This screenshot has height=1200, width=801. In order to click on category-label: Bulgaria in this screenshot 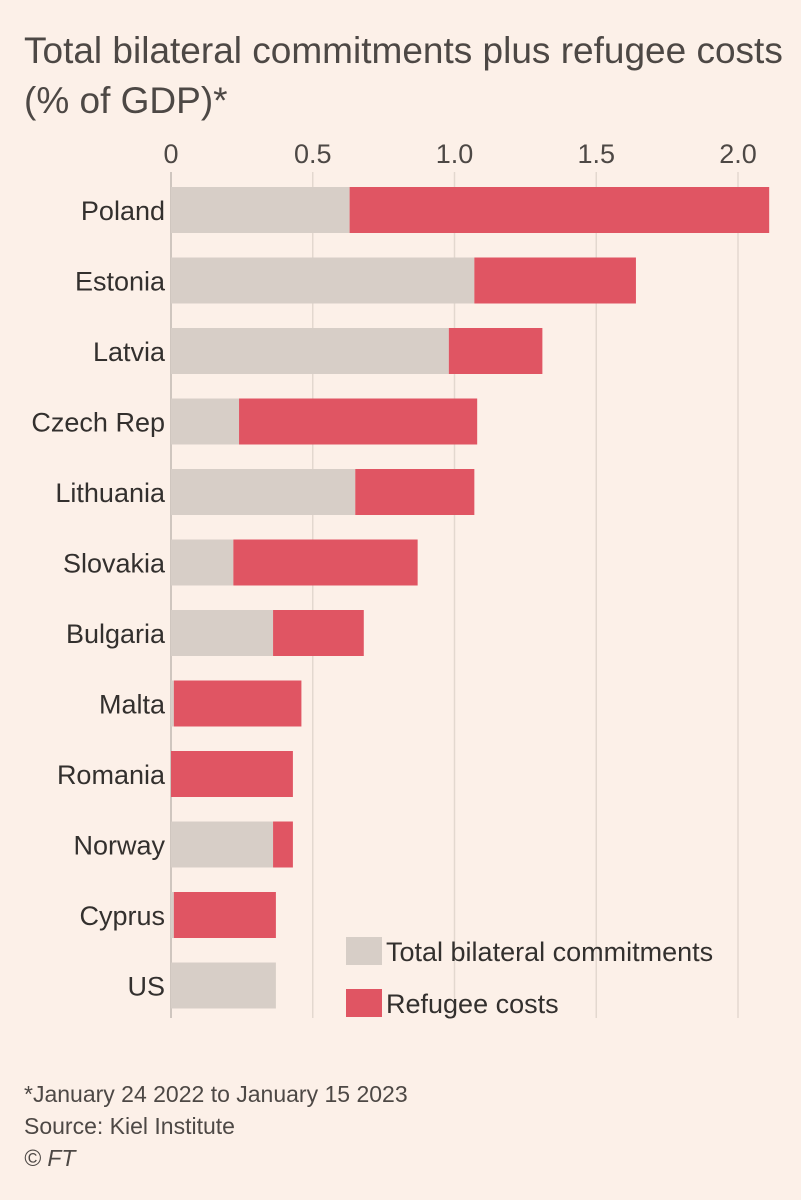, I will do `click(116, 634)`.